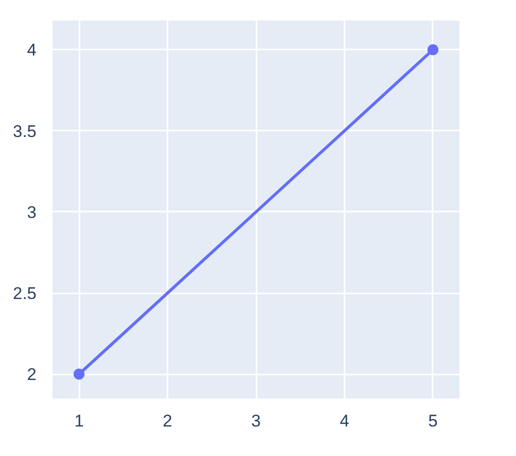  Describe the element at coordinates (32, 374) in the screenshot. I see `y-tick-label: 2` at that location.